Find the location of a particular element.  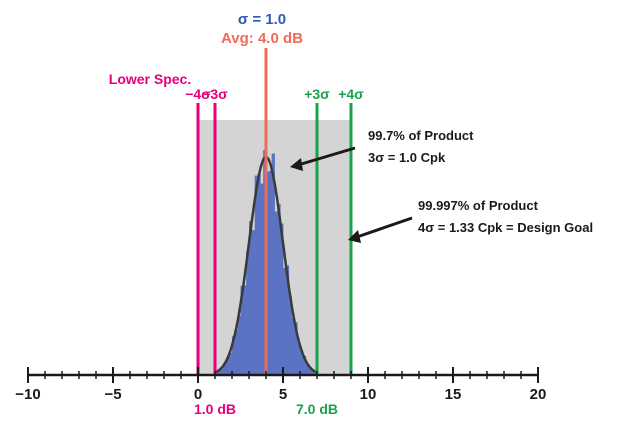

limit-value-label: 7.0 dB is located at coordinates (317, 409).